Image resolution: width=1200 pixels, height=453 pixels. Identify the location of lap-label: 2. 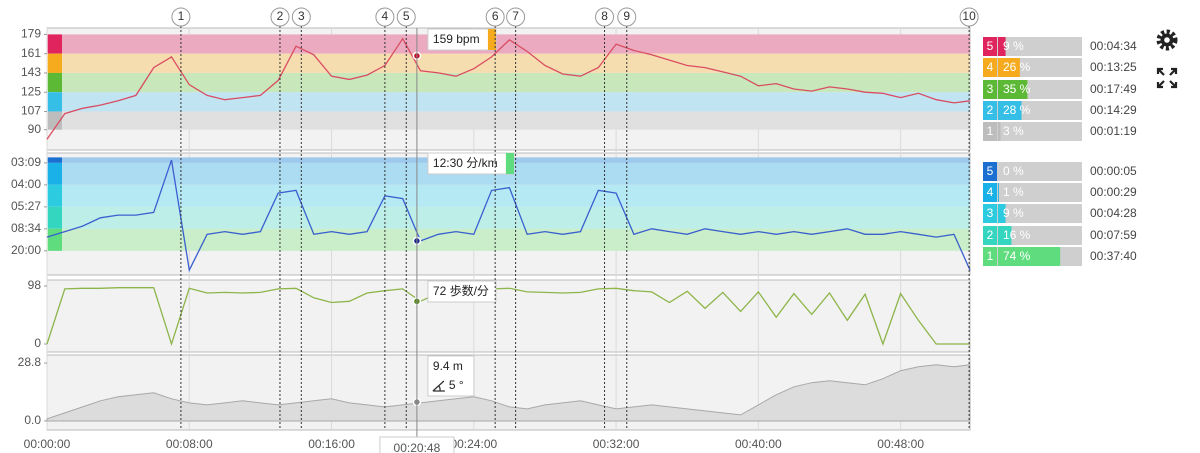
(280, 16).